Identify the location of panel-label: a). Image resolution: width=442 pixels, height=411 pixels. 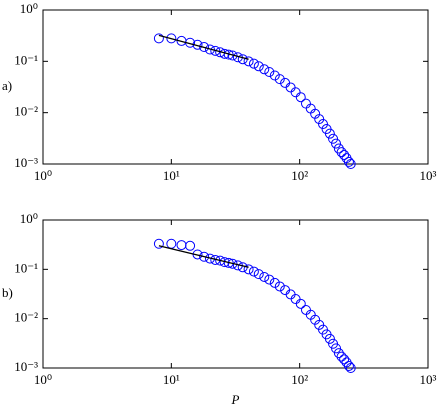
(7, 85).